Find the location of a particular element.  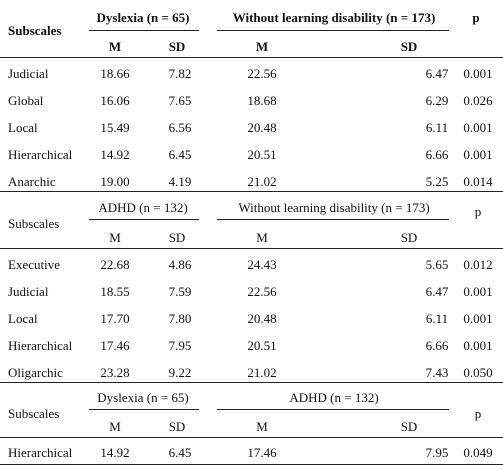

sd2-value: 6.29 is located at coordinates (437, 100).